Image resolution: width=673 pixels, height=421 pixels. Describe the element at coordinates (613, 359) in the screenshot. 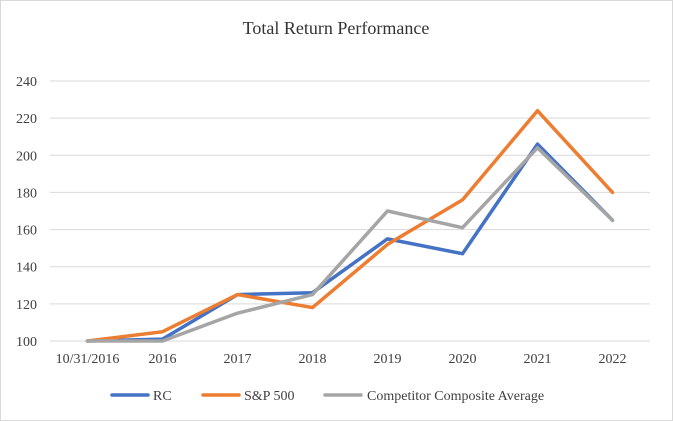

I see `x-tick-label: 2022` at that location.